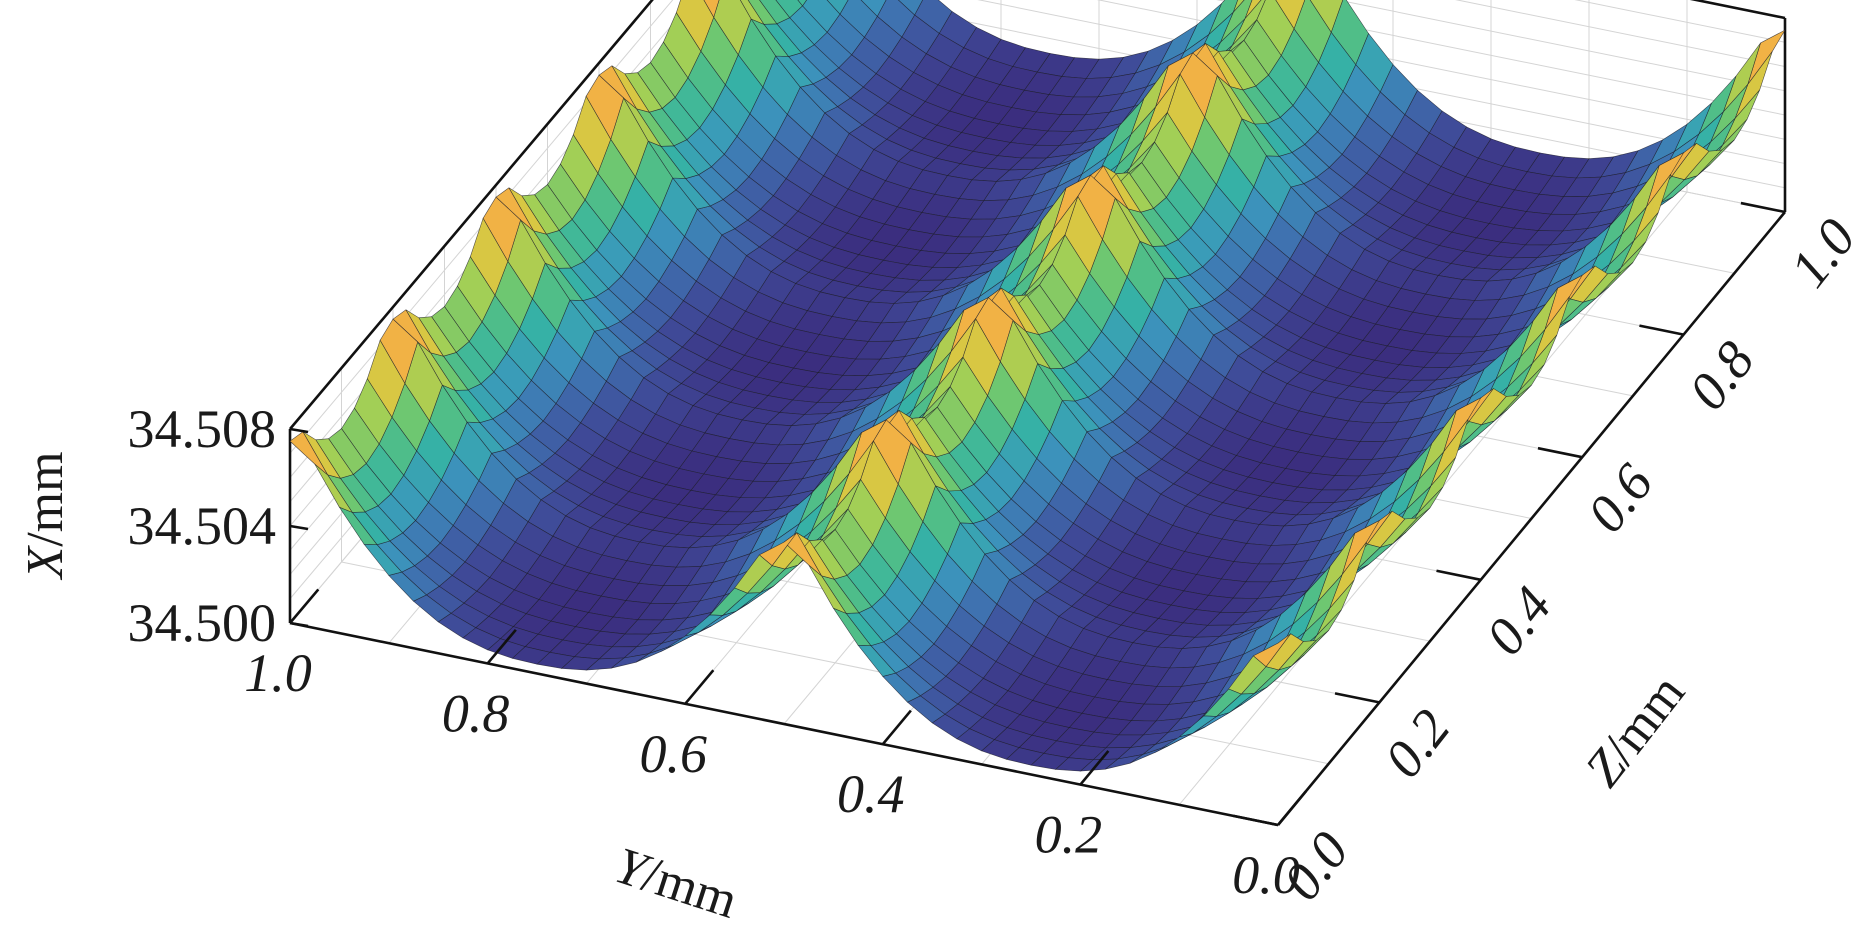  Describe the element at coordinates (1815, 253) in the screenshot. I see `z-tick-label: 1.0` at that location.